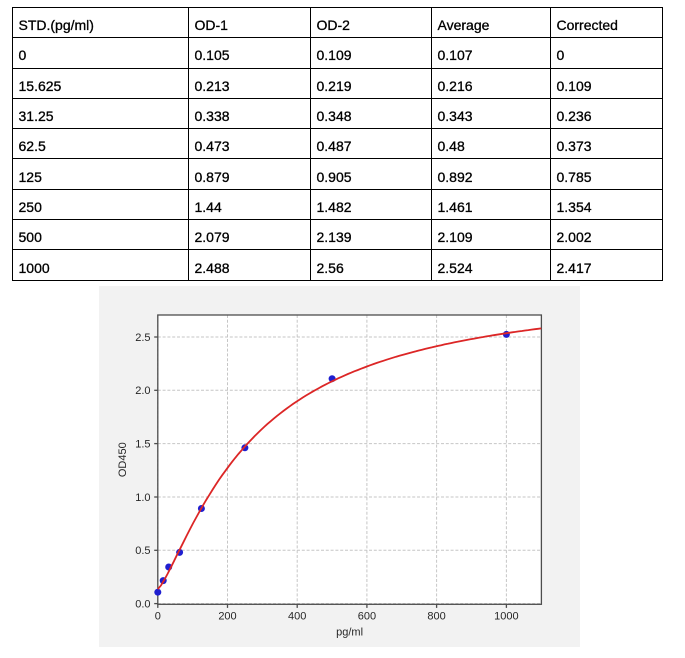  What do you see at coordinates (142, 391) in the screenshot?
I see `svg-text: 2.0` at bounding box center [142, 391].